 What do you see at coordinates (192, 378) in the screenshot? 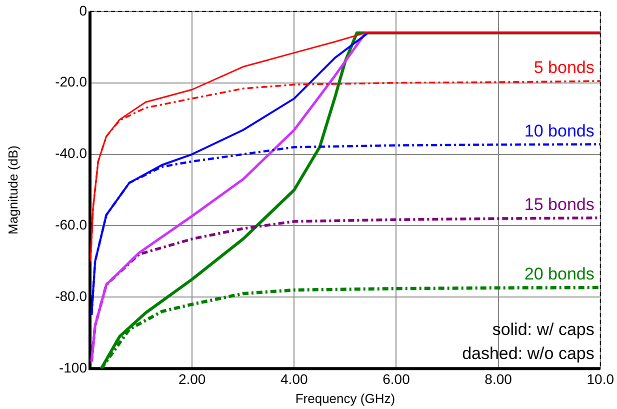
I see `x-tick-label: 2.00` at bounding box center [192, 378].